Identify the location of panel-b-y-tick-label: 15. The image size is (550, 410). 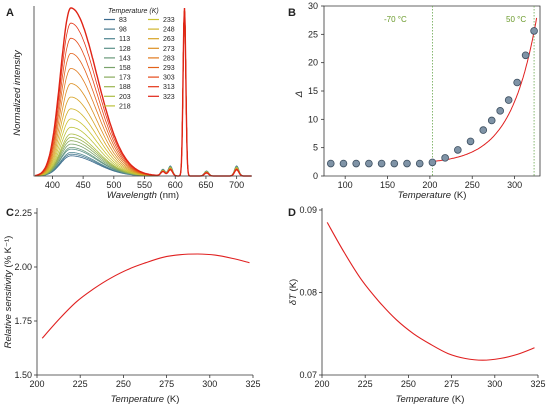
(313, 91).